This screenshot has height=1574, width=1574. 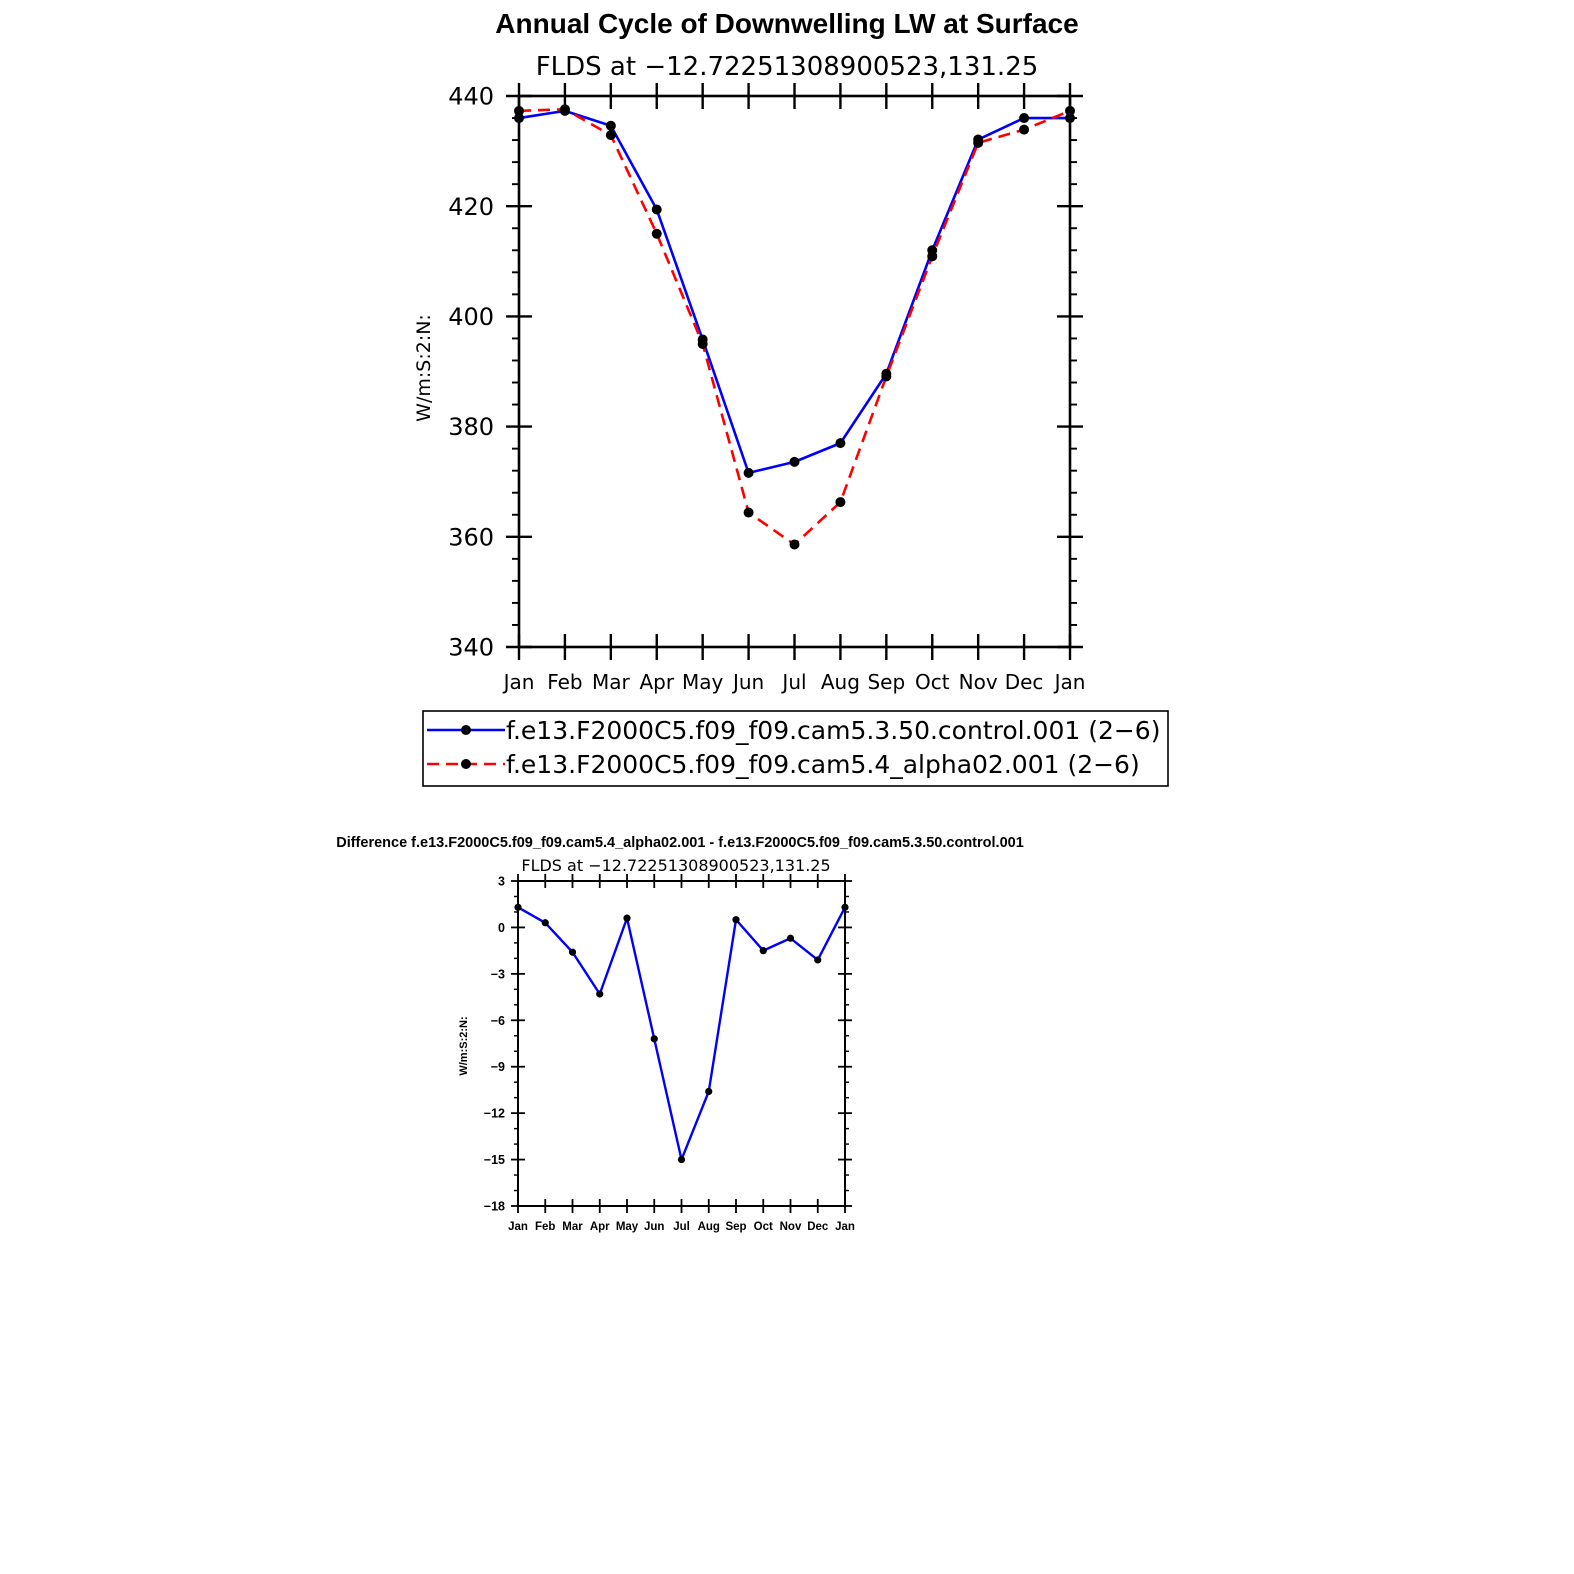 What do you see at coordinates (498, 1067) in the screenshot?
I see `y-tick-label: −9` at bounding box center [498, 1067].